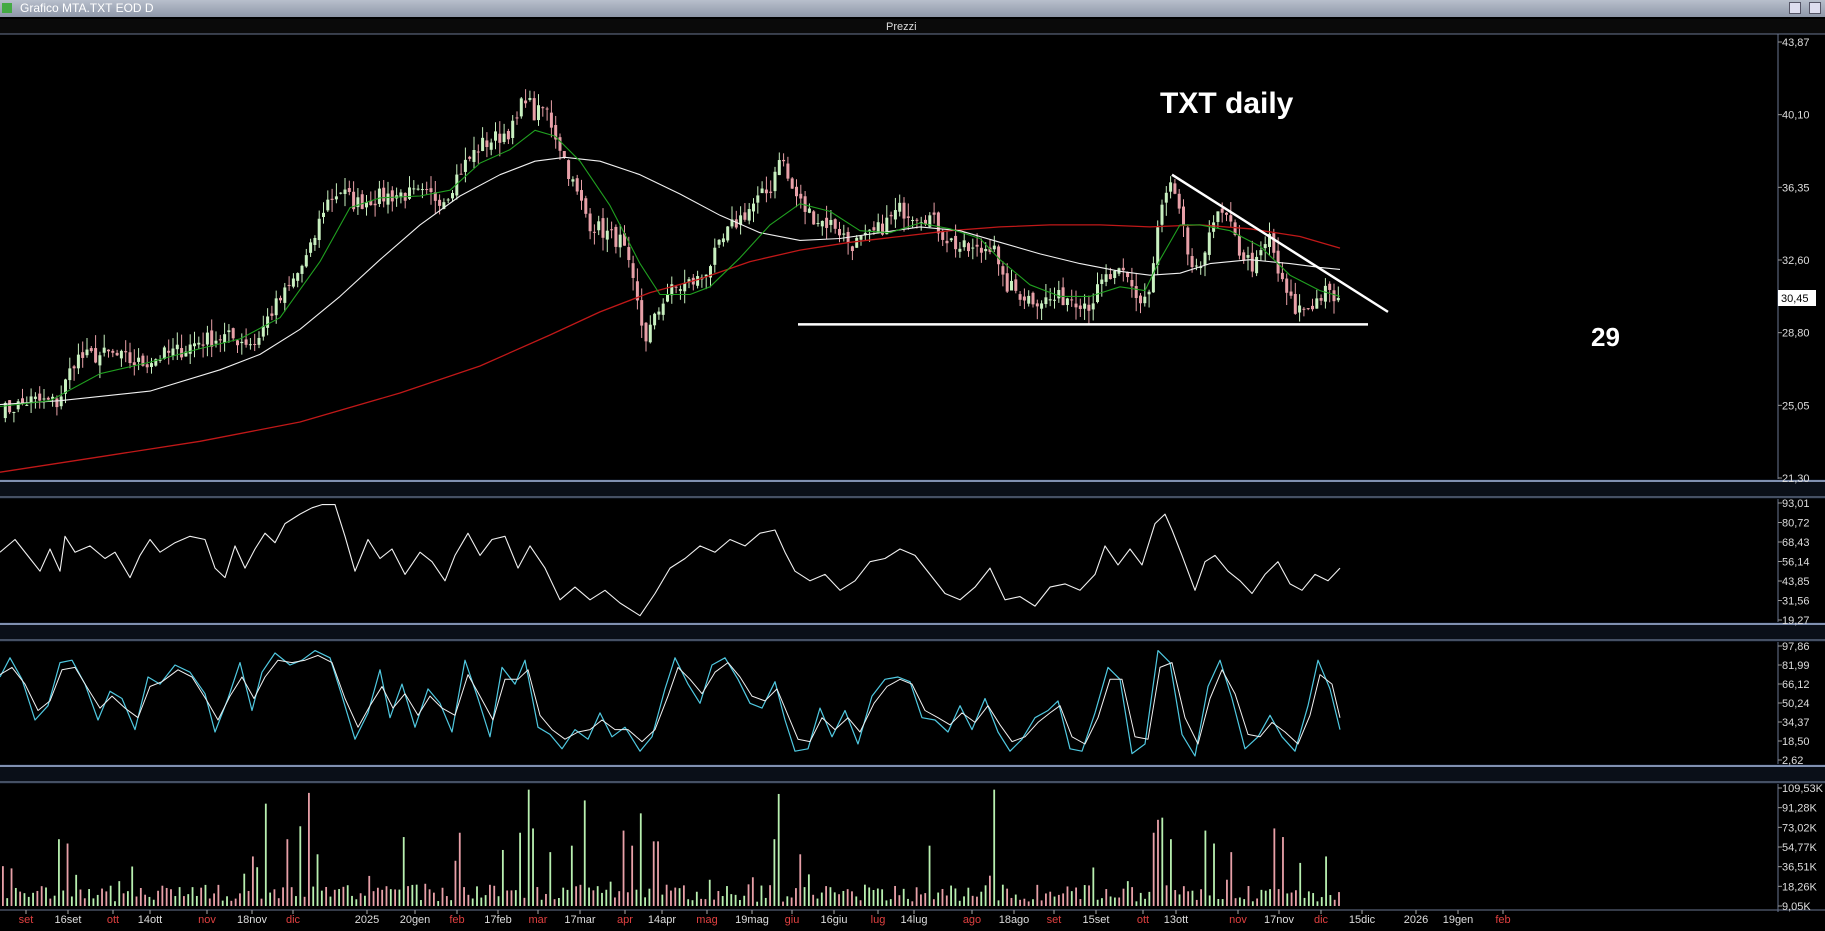 The image size is (1825, 931). What do you see at coordinates (1796, 621) in the screenshot?
I see `y-tick-label: 19,27` at bounding box center [1796, 621].